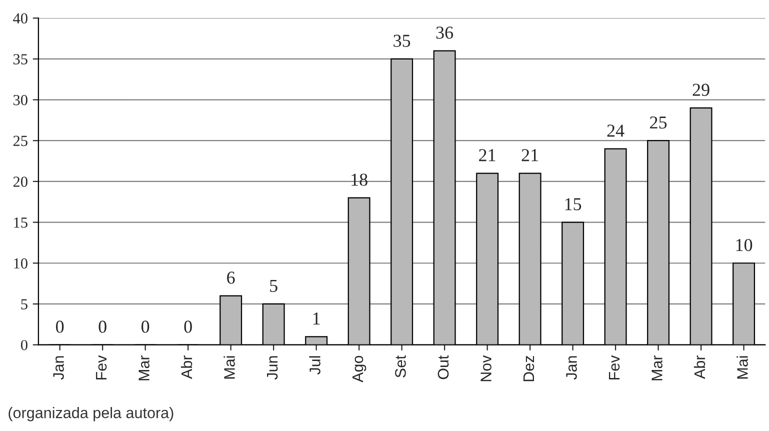  I want to click on data-label: 1, so click(316, 318).